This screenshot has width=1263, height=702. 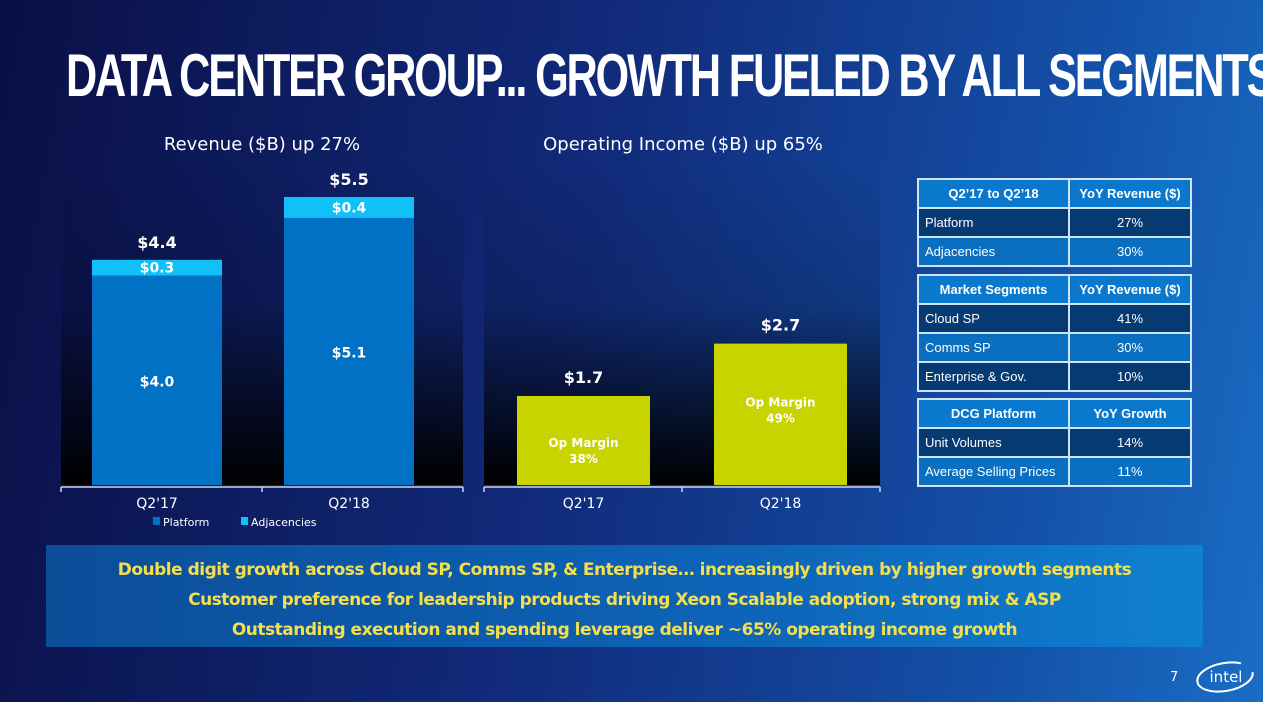 I want to click on revenue-chart-title: Revenue ($B) up 27%, so click(x=262, y=144).